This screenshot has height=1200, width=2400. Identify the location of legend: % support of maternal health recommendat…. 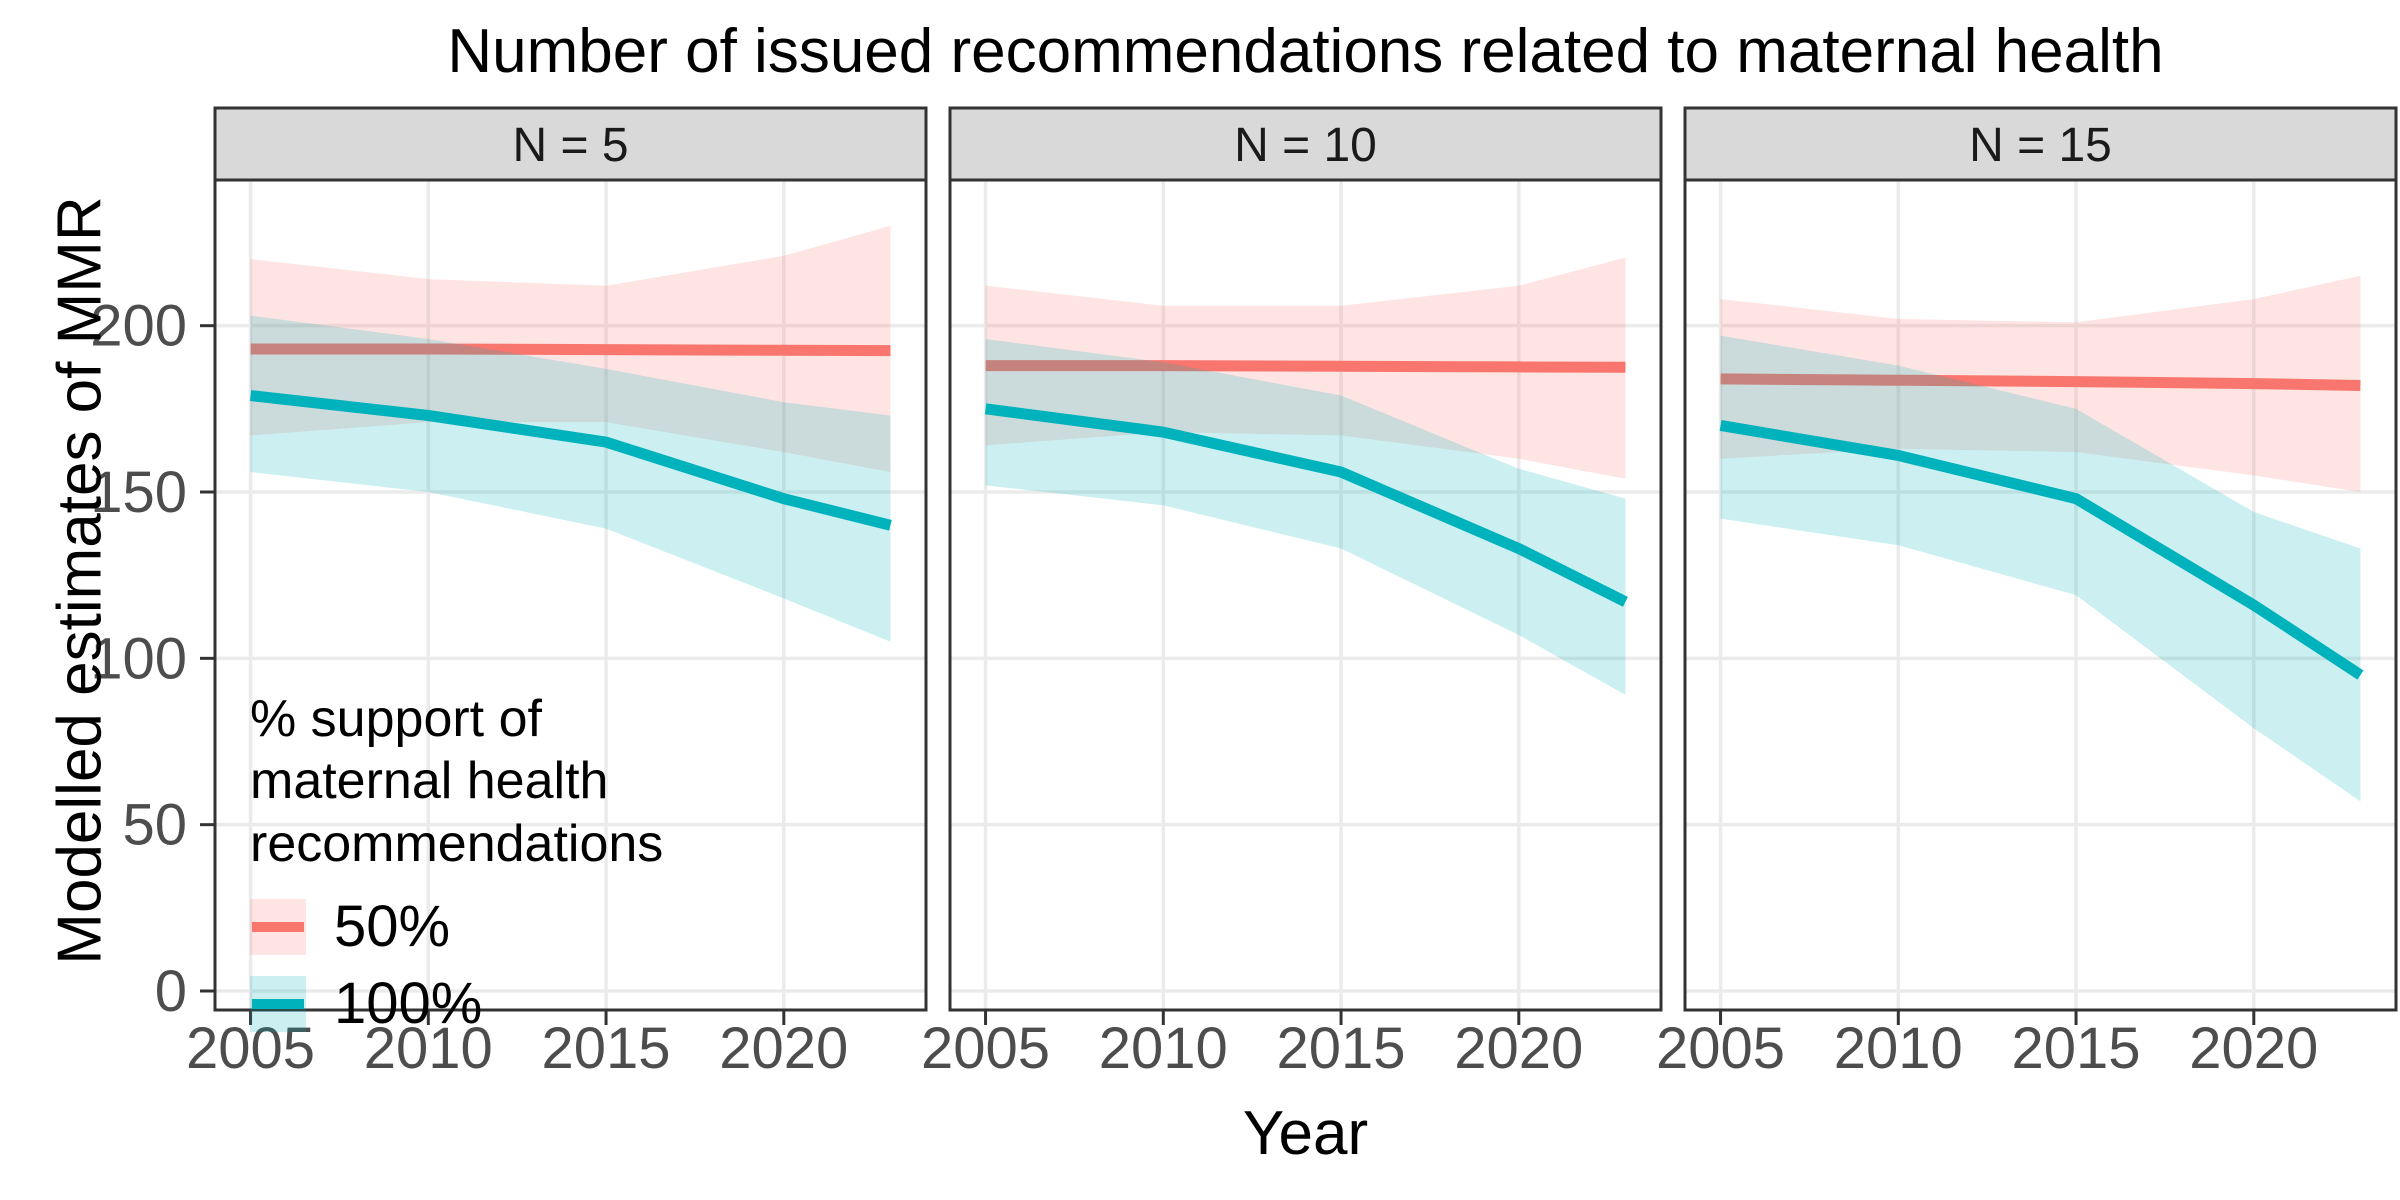
(456, 862).